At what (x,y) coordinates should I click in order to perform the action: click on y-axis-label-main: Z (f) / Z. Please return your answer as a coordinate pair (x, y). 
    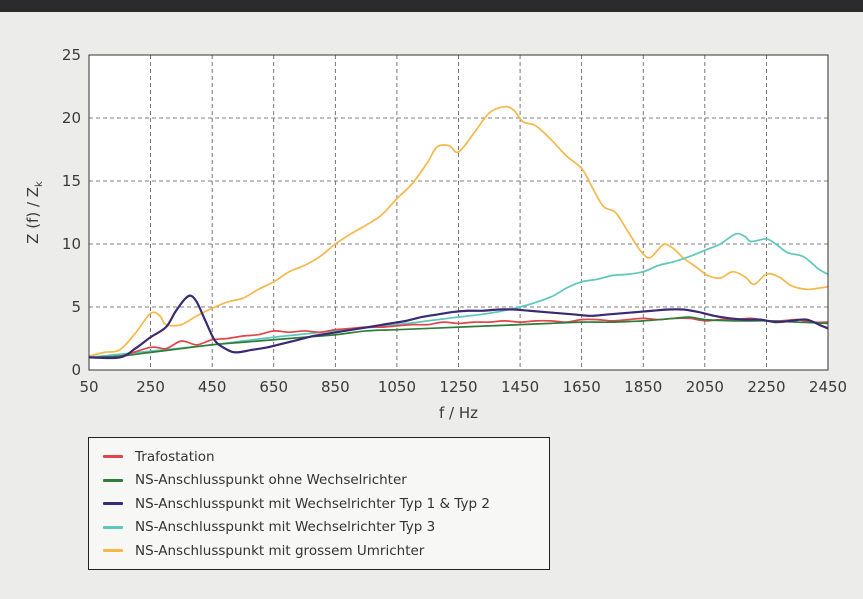
    Looking at the image, I should click on (33, 215).